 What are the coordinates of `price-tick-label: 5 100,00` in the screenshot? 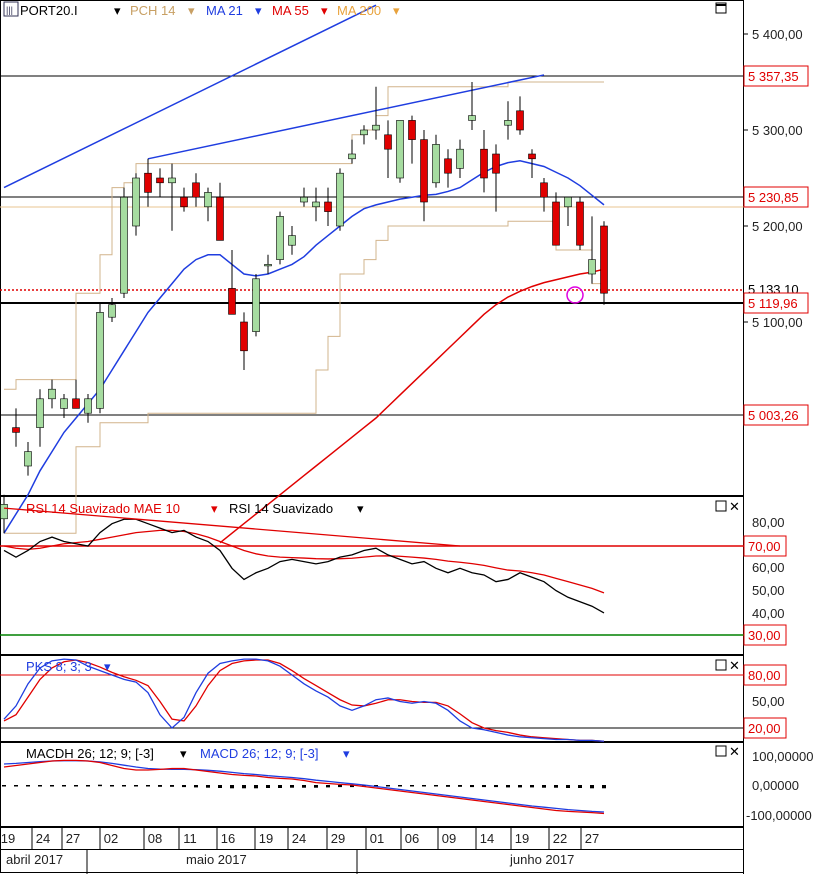 It's located at (777, 322).